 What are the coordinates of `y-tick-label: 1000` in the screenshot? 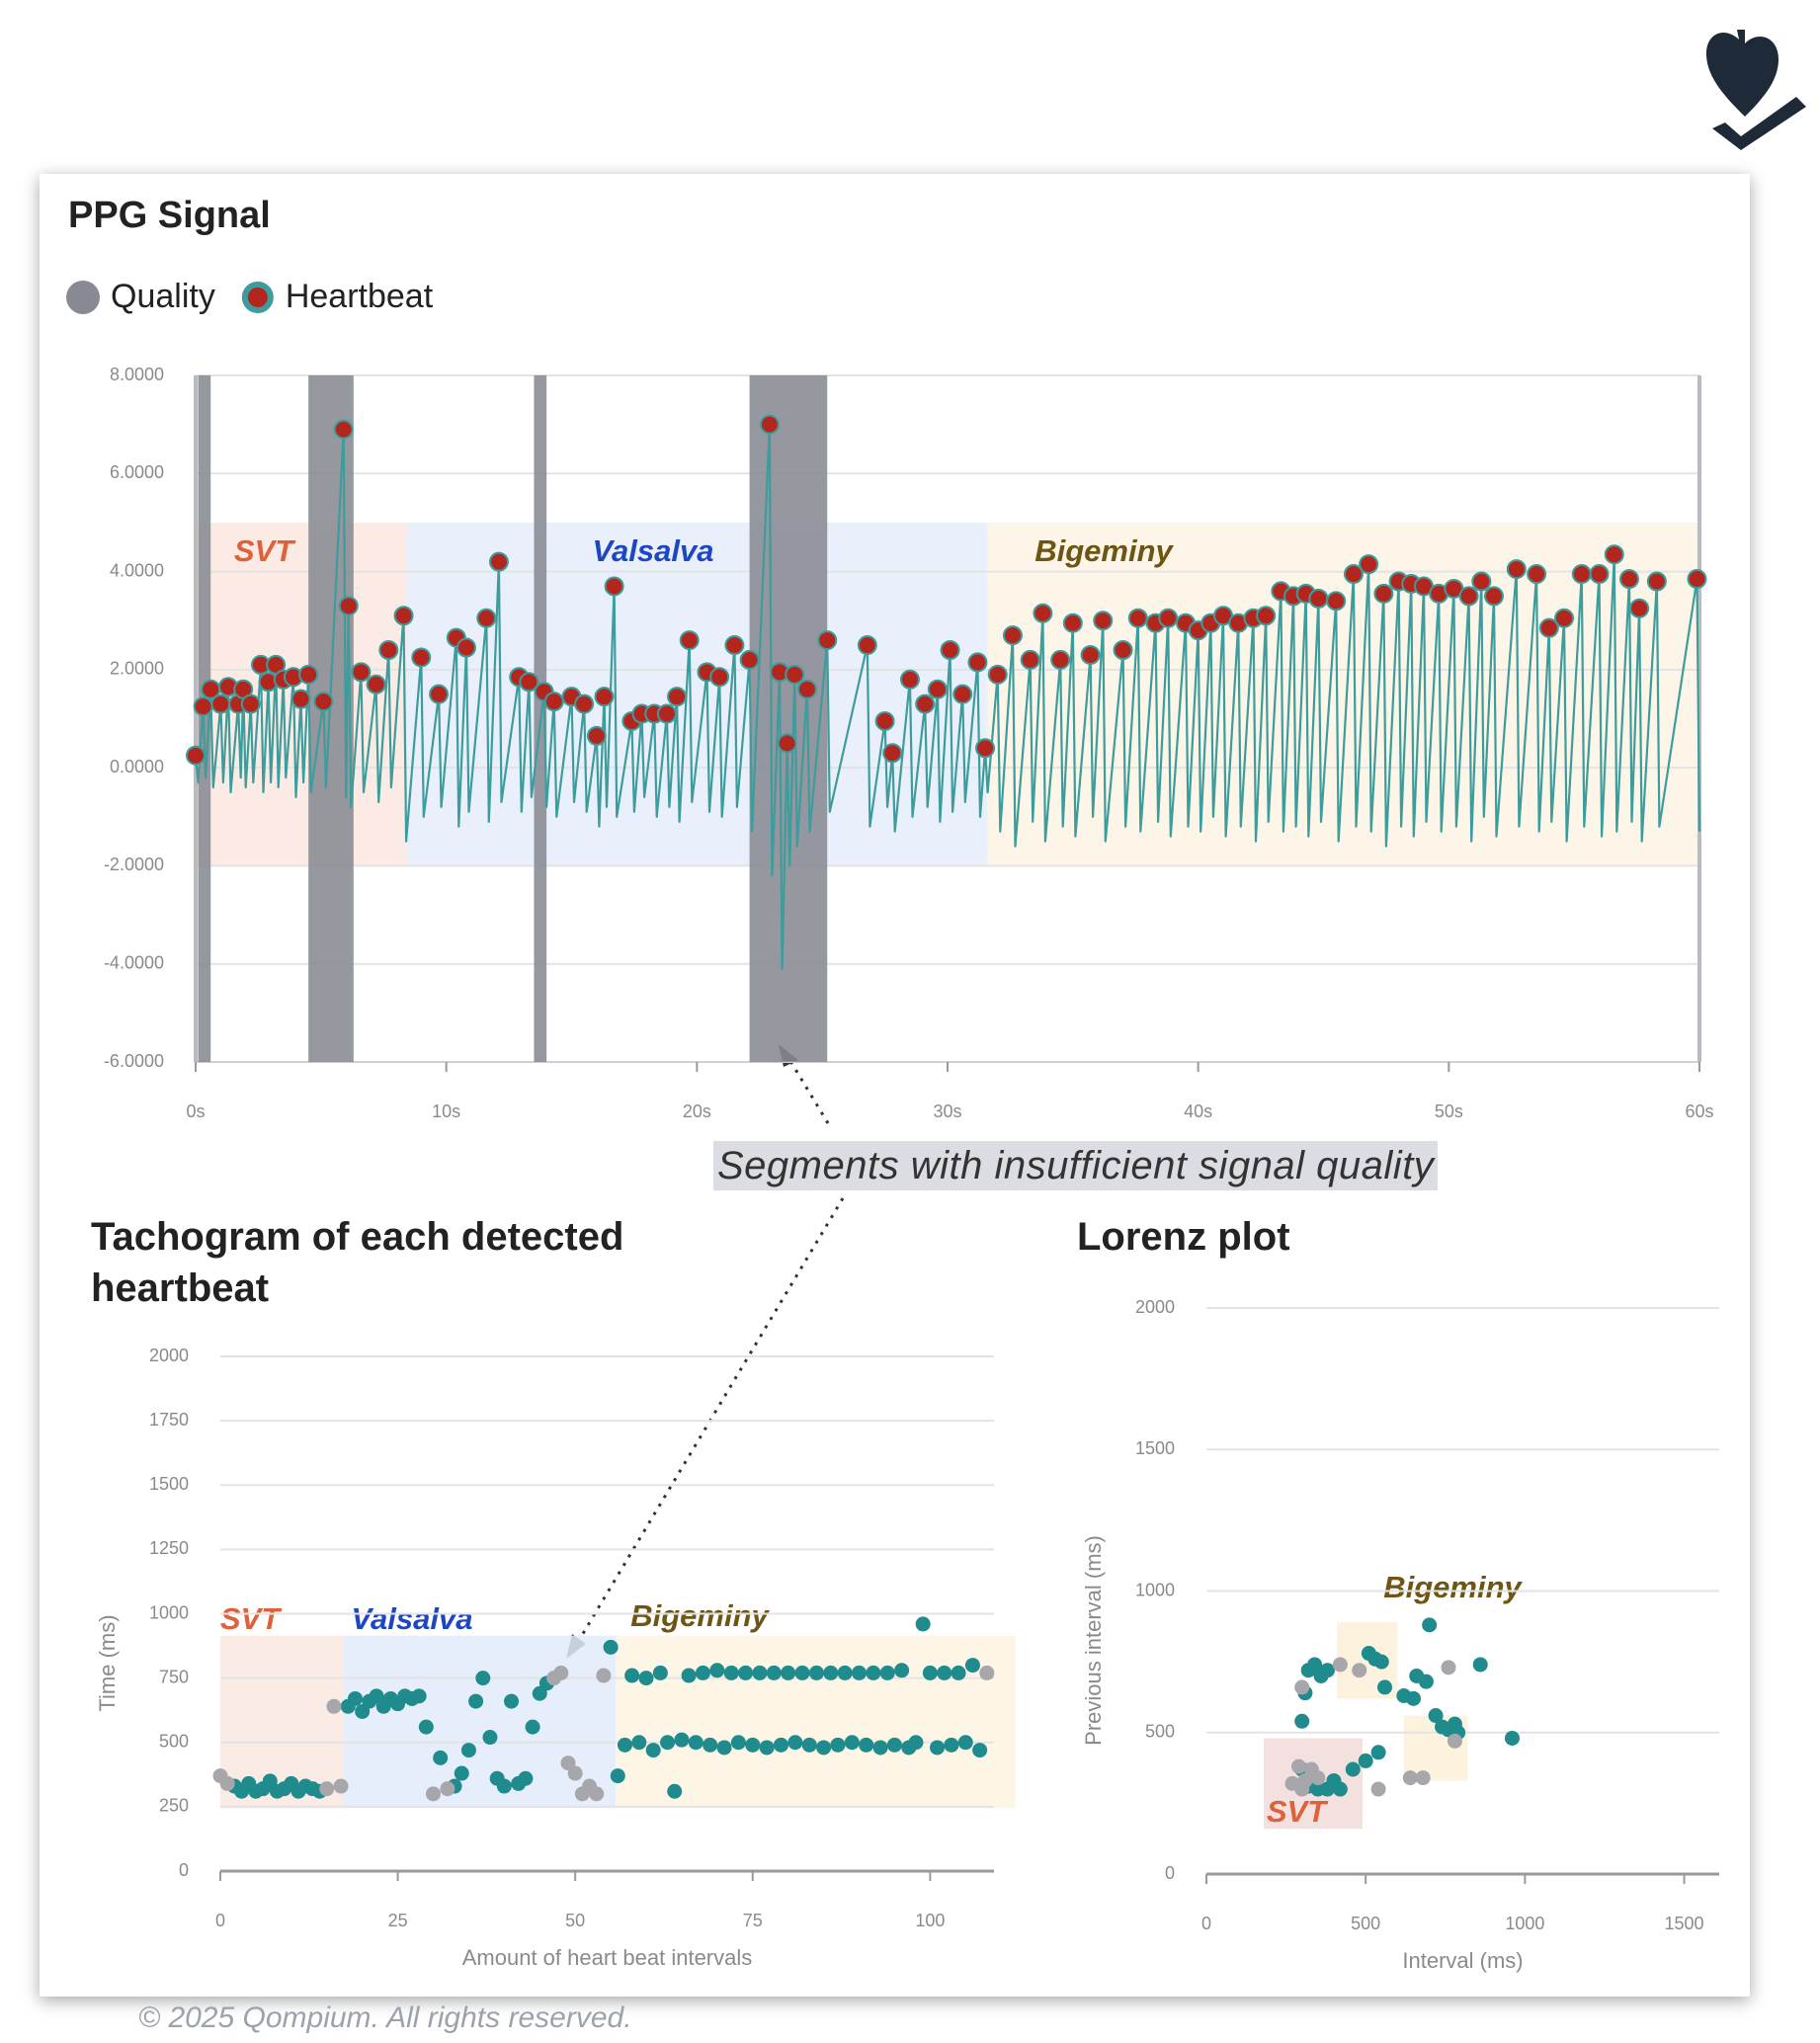 It's located at (169, 1612).